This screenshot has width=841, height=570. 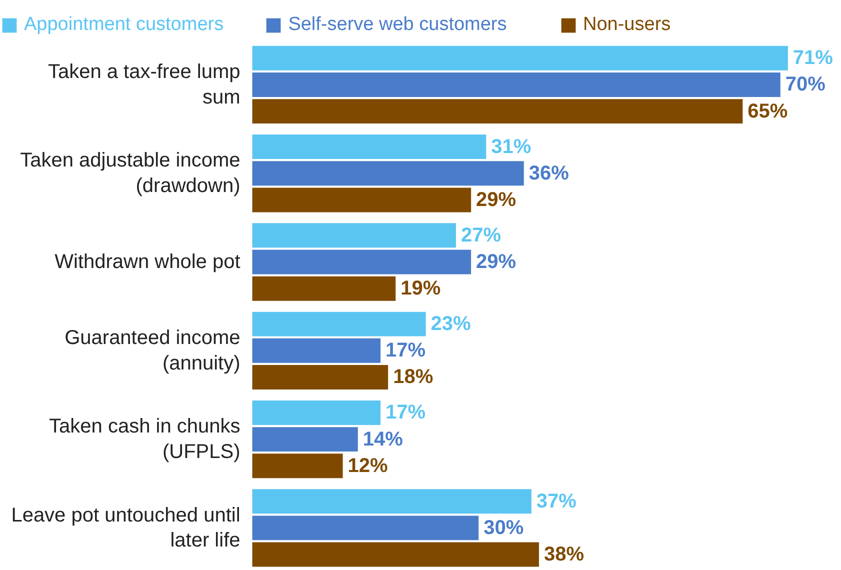 What do you see at coordinates (124, 25) in the screenshot?
I see `legend-label: Appointment customers` at bounding box center [124, 25].